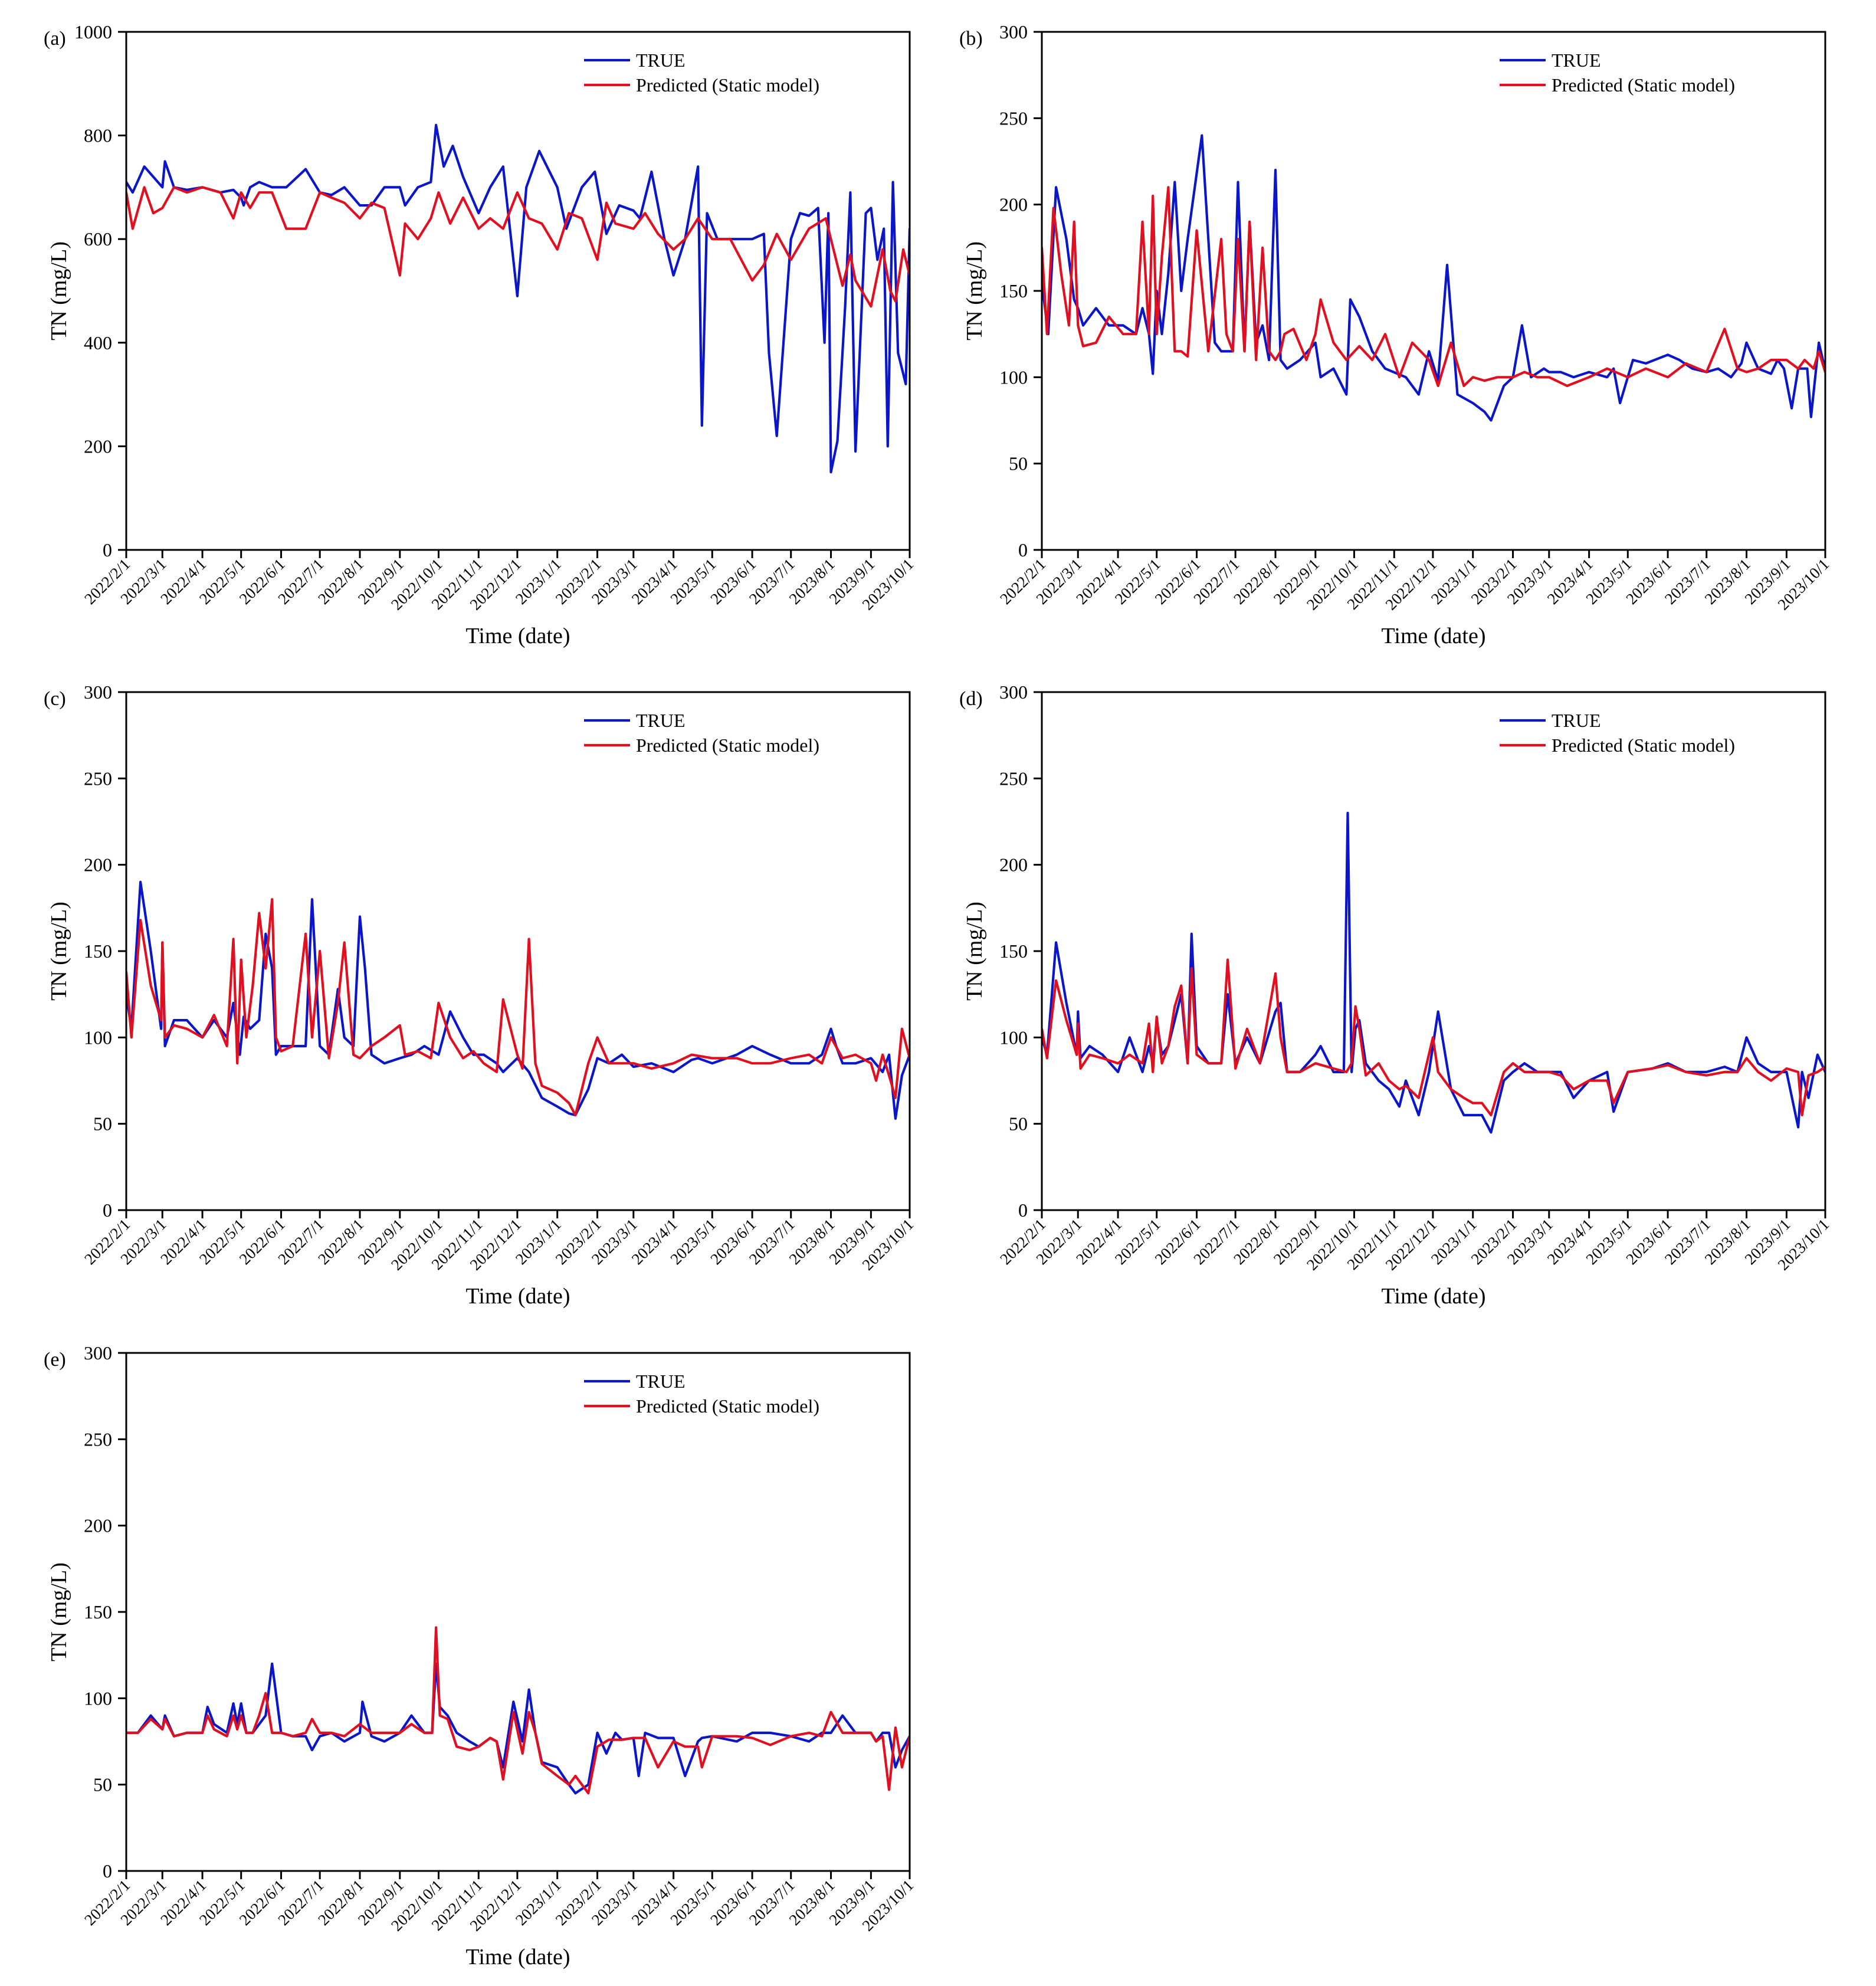 The width and height of the screenshot is (1876, 1986). I want to click on panel-label: (d), so click(971, 699).